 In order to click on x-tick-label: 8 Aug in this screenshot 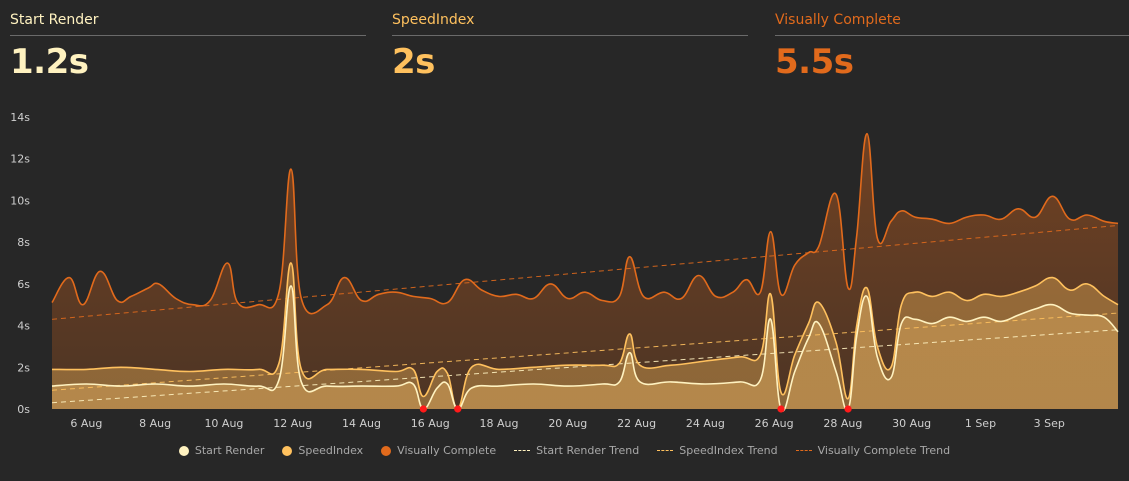, I will do `click(155, 423)`.